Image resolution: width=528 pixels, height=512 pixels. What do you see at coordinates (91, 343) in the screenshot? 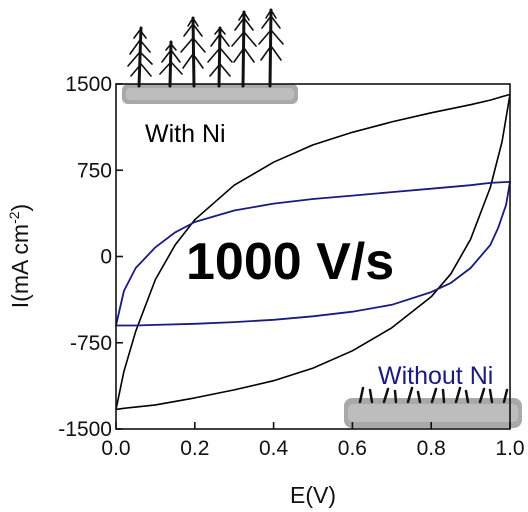
I see `y-tick-label: -750` at bounding box center [91, 343].